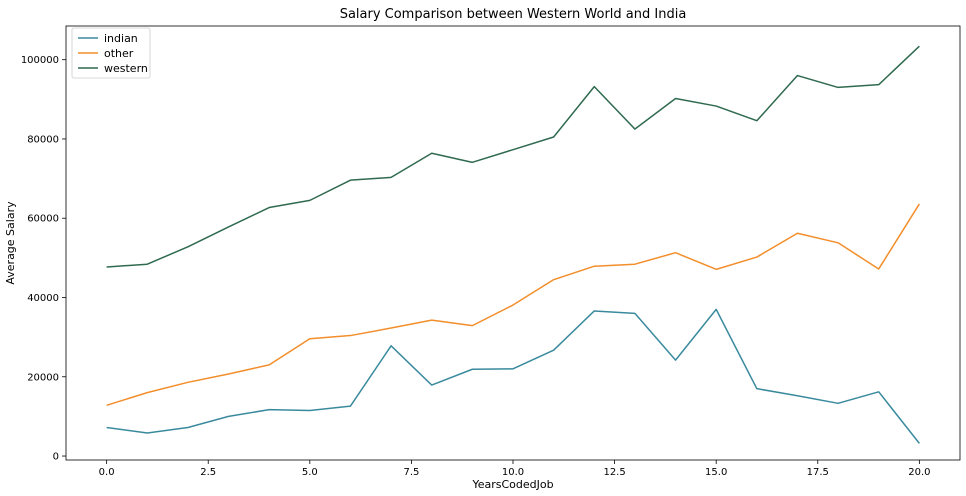 The width and height of the screenshot is (966, 496). Describe the element at coordinates (411, 472) in the screenshot. I see `x-tick-label: 7.5` at that location.